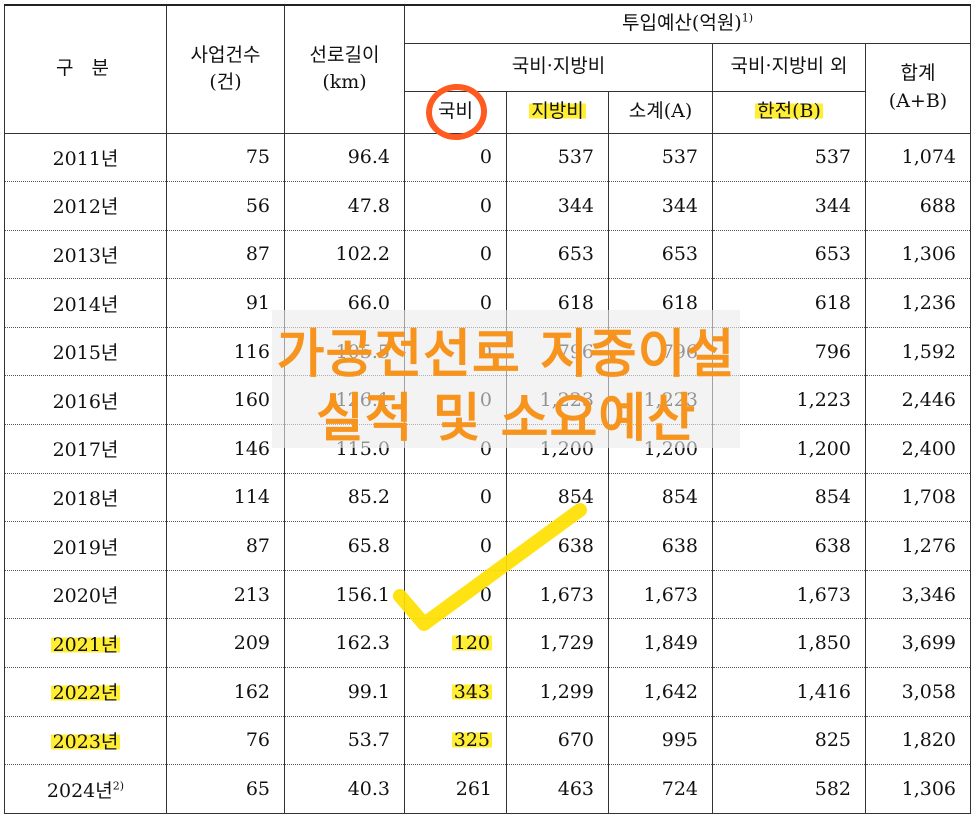 The image size is (974, 818). Describe the element at coordinates (557, 112) in the screenshot. I see `header-local: 지방비` at that location.